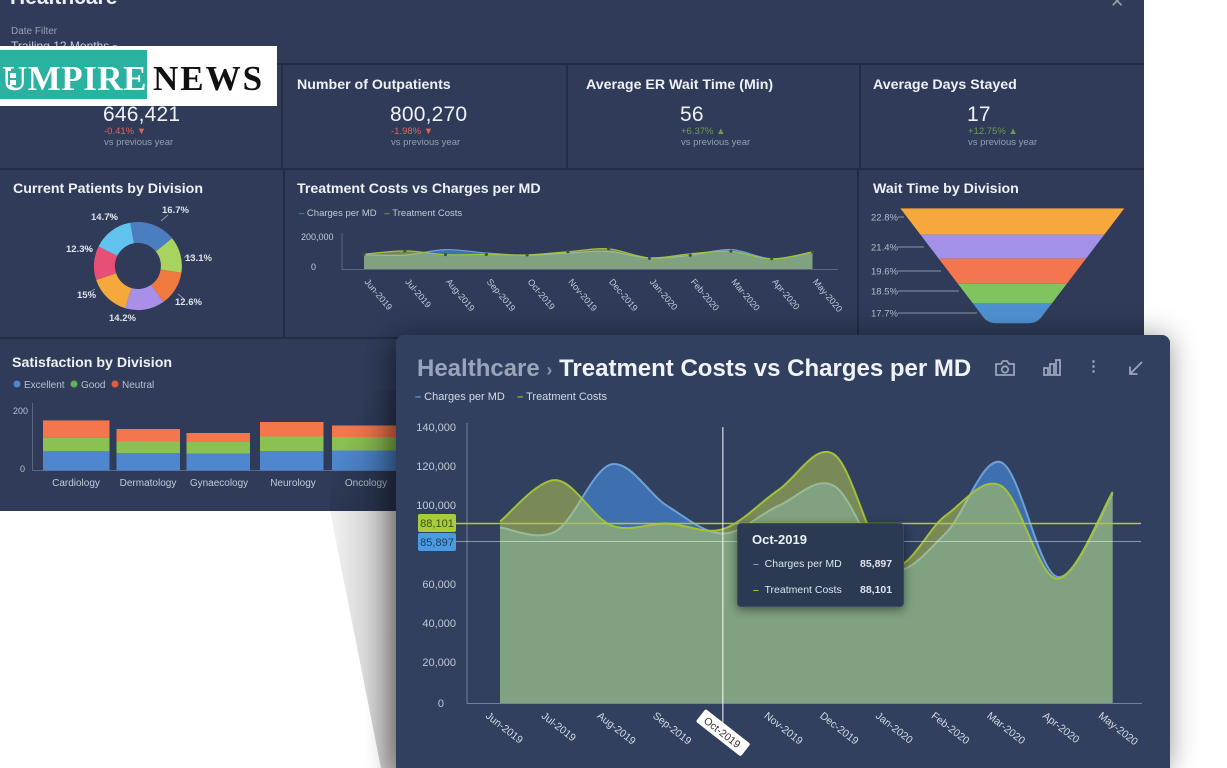 The height and width of the screenshot is (768, 1227). I want to click on svg-text: 12.6%, so click(188, 302).